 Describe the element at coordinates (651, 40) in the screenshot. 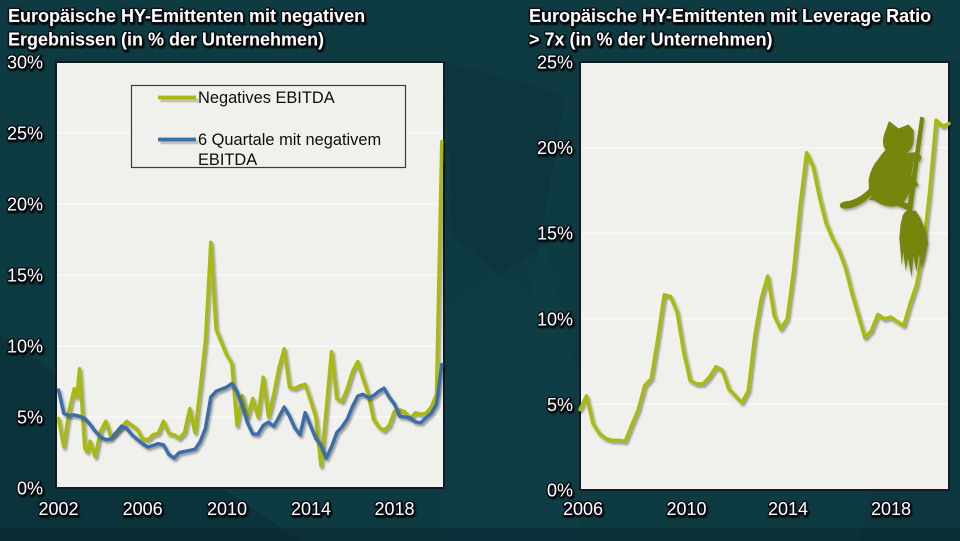

I see `svg-text: > 7x (in % der Unternehmen)` at that location.